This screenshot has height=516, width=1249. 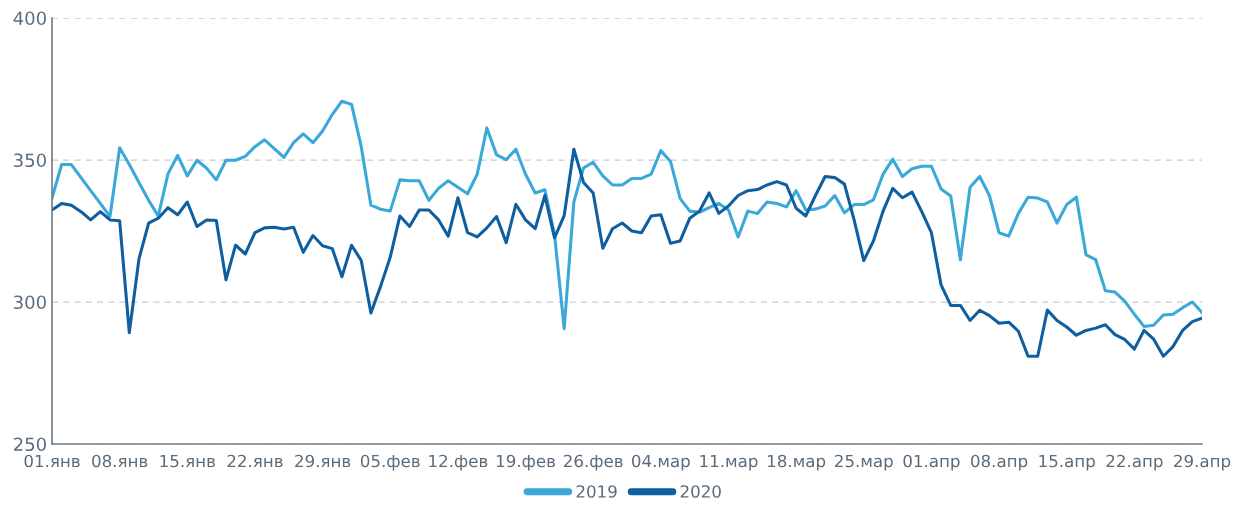 I want to click on x-tick-label: 01.апр, so click(x=931, y=462).